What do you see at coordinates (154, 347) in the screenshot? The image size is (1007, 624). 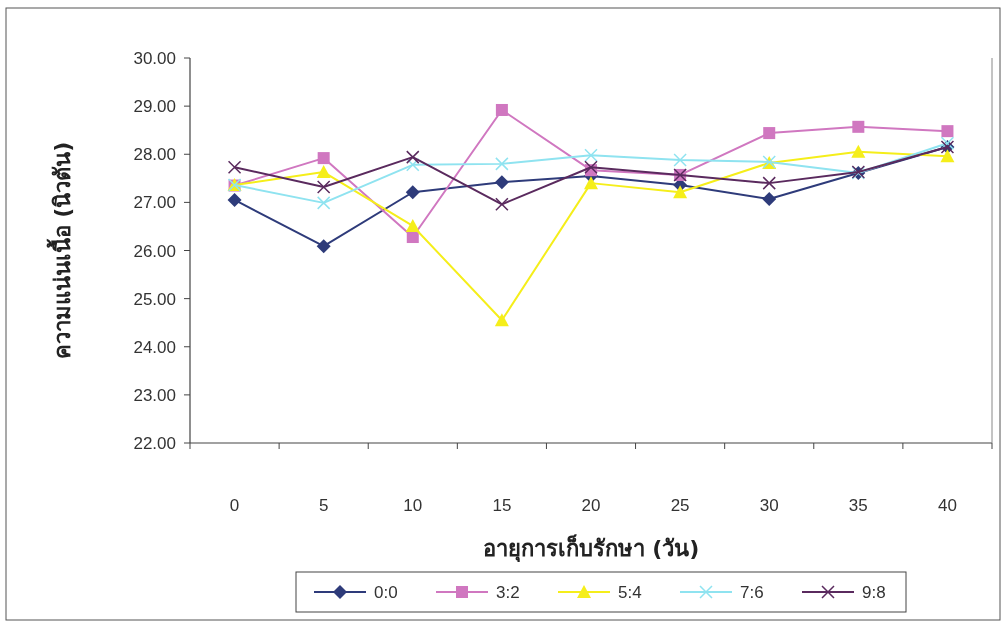 I see `y-tick-label: 24.00` at bounding box center [154, 347].